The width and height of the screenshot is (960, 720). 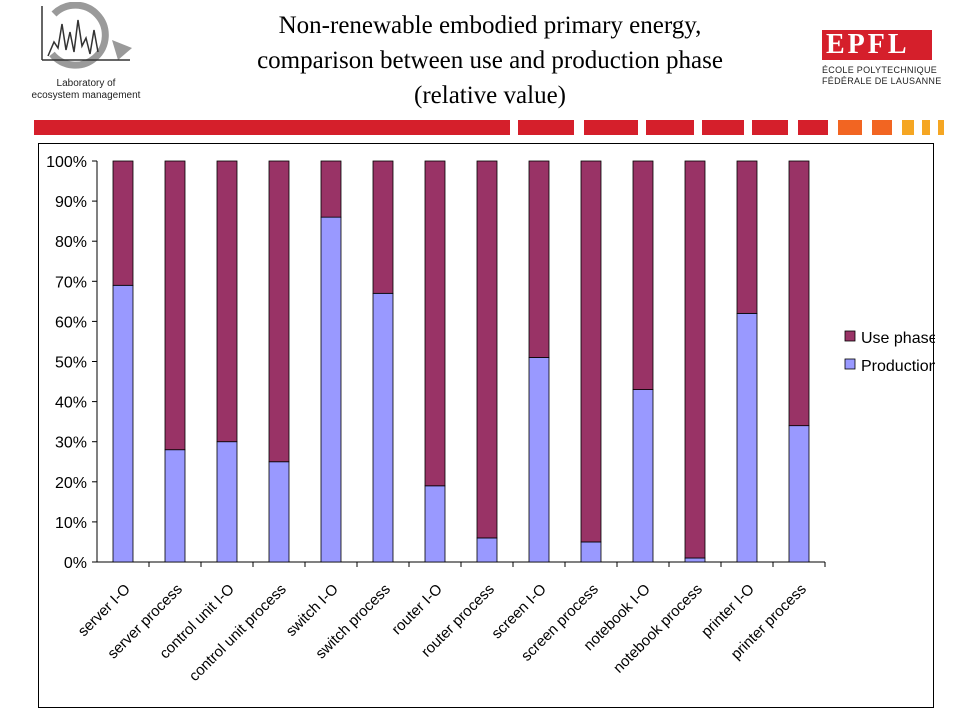 I want to click on category-label: notebook process, so click(x=658, y=629).